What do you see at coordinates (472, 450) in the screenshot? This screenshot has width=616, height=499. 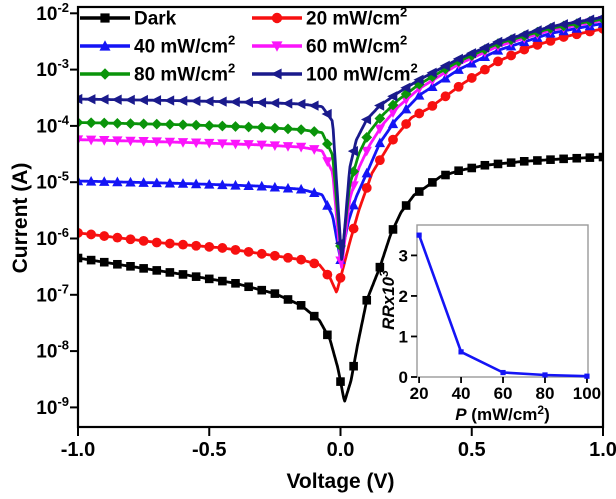 I see `x-tick-label: 0.5` at bounding box center [472, 450].